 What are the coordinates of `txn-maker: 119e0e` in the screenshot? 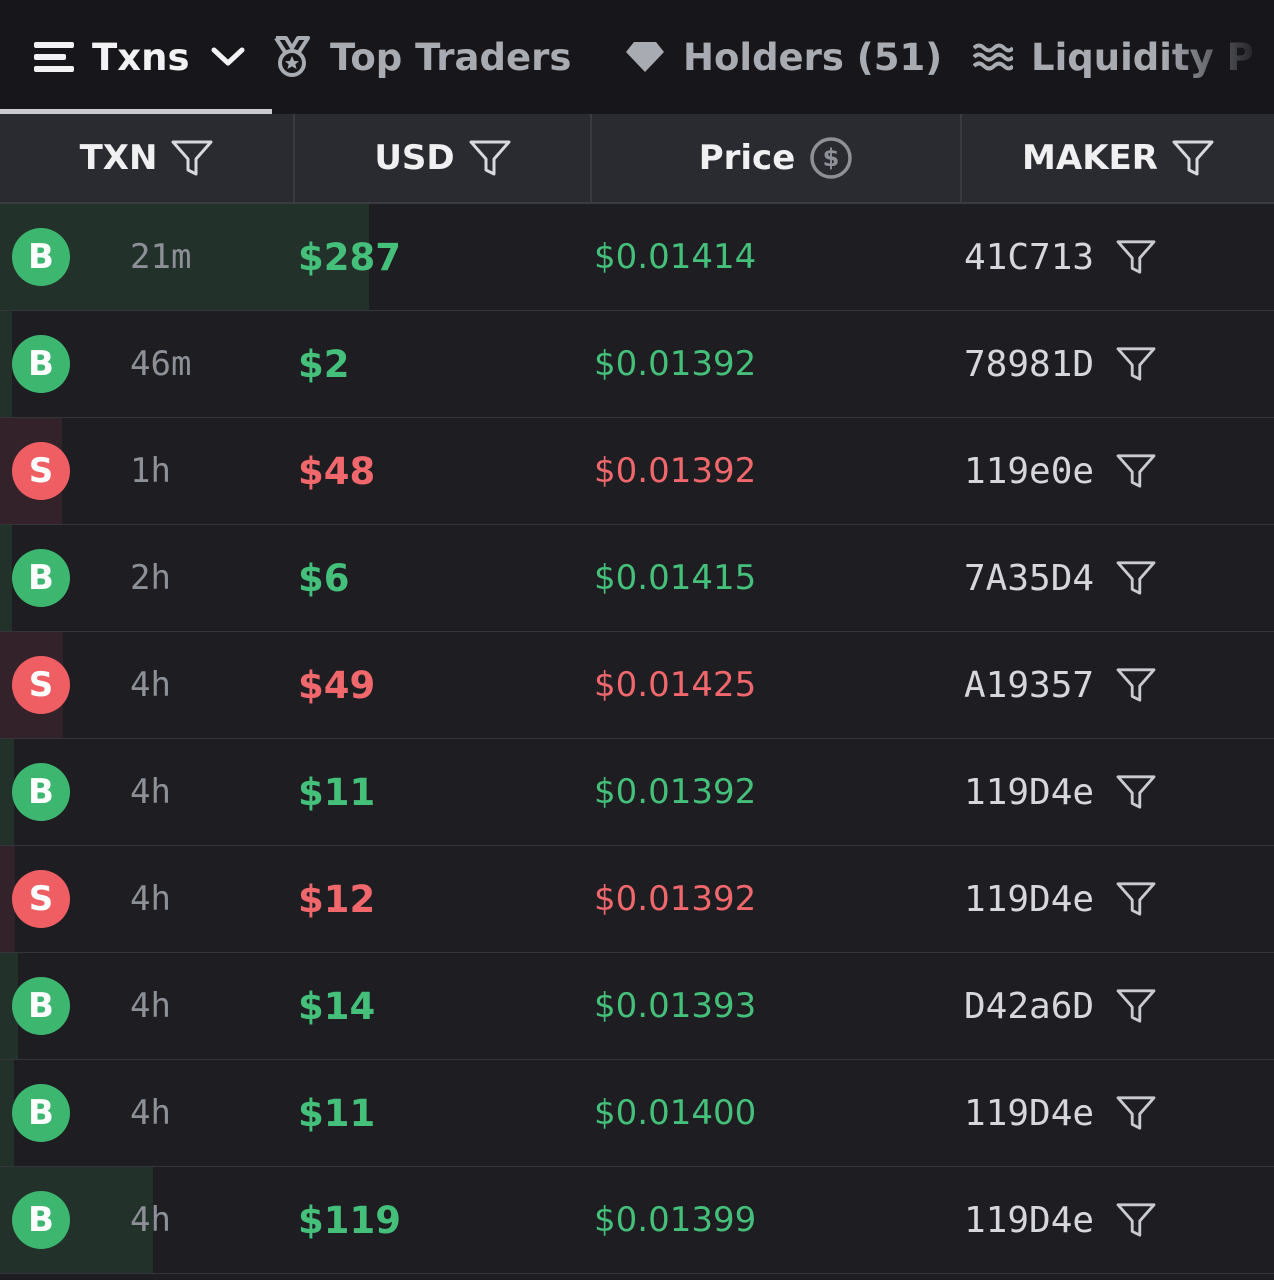 It's located at (1060, 471).